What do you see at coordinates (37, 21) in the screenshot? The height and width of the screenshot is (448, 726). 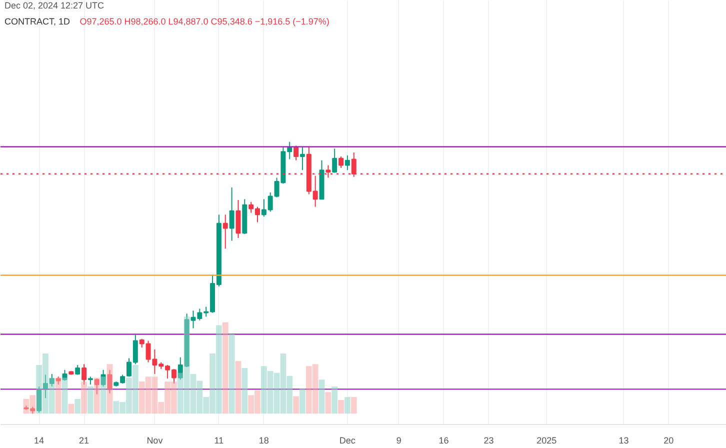 I see `text: CONTRACT, 1D` at bounding box center [37, 21].